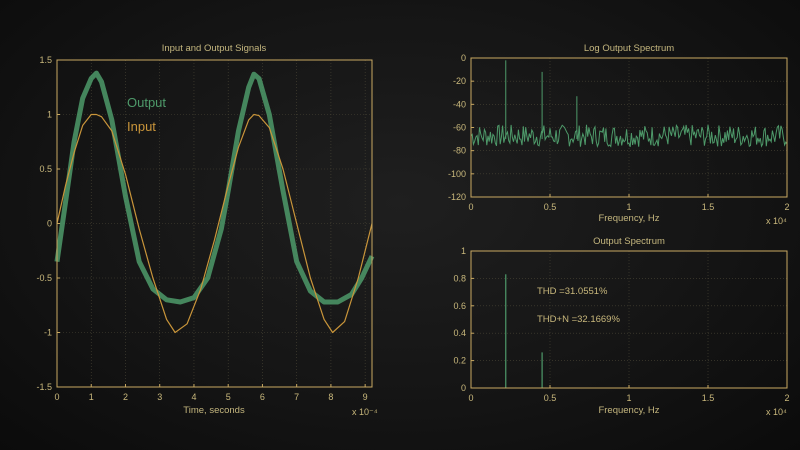  I want to click on y-tick-label: -40, so click(459, 104).